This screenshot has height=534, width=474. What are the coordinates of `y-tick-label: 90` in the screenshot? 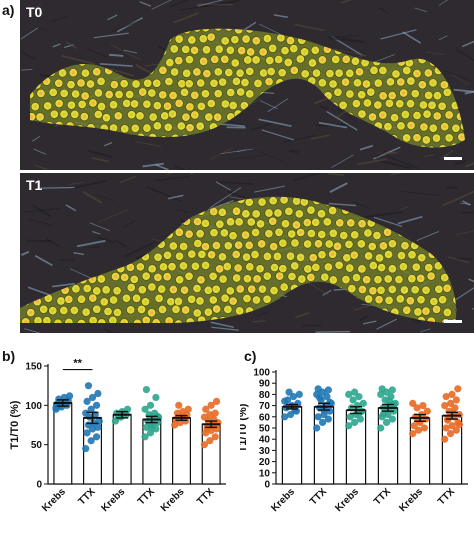 It's located at (265, 384).